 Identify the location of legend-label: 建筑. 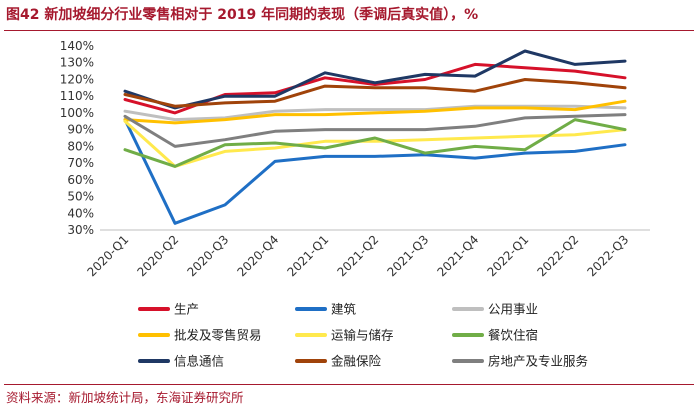
(344, 309).